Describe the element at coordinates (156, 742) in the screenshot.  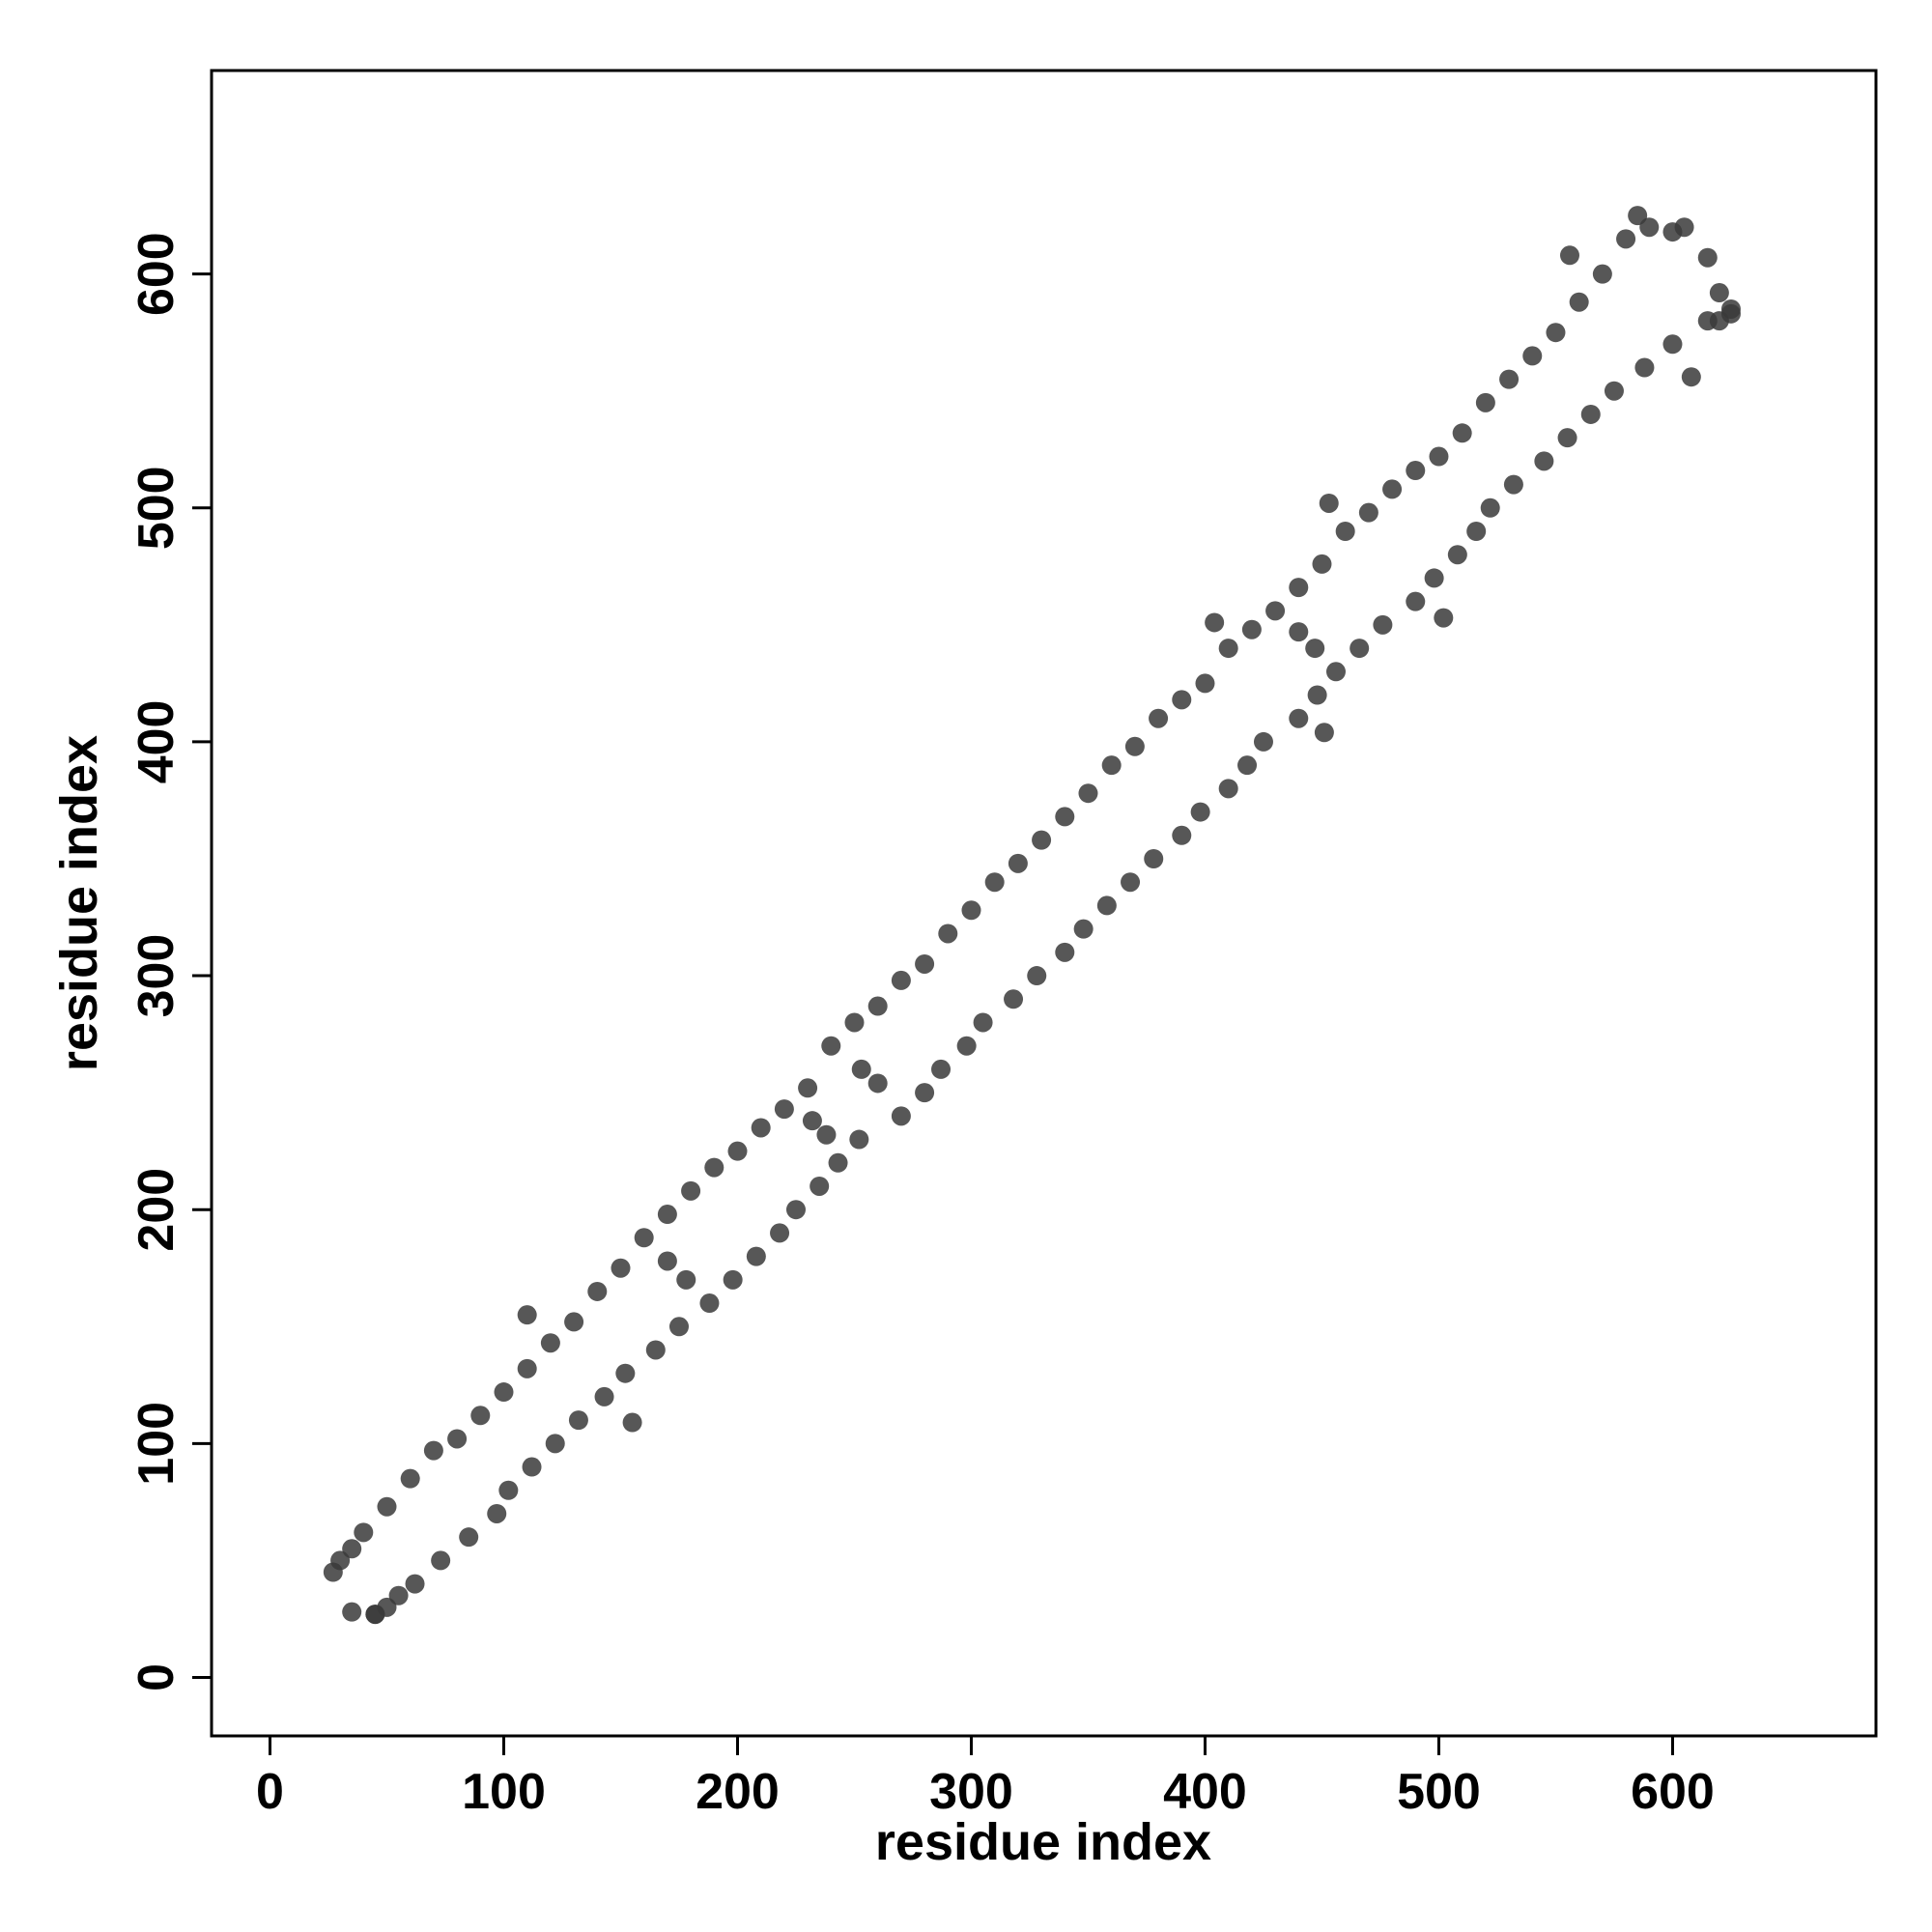
I see `y-tick-label: 400` at that location.